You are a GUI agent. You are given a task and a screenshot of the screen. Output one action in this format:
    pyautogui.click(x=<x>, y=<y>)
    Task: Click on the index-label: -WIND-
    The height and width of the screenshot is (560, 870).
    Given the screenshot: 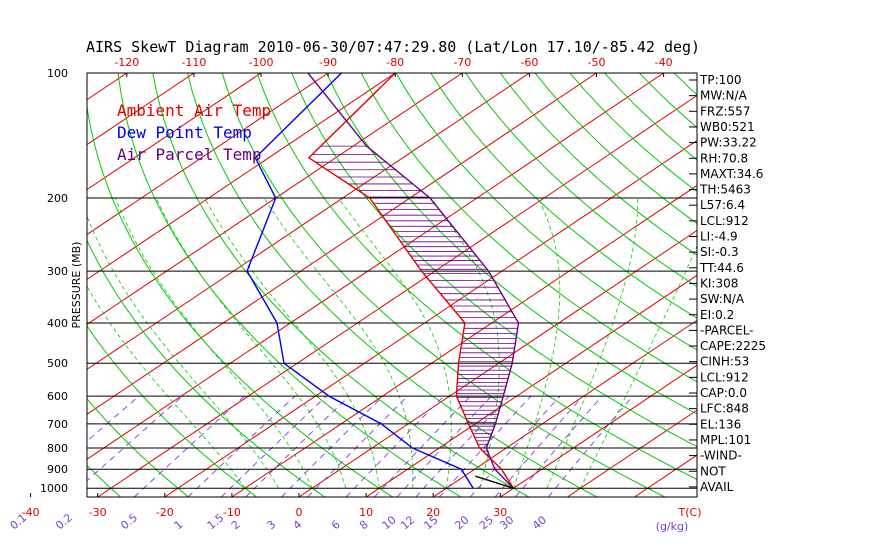 What is the action you would take?
    pyautogui.click(x=721, y=456)
    